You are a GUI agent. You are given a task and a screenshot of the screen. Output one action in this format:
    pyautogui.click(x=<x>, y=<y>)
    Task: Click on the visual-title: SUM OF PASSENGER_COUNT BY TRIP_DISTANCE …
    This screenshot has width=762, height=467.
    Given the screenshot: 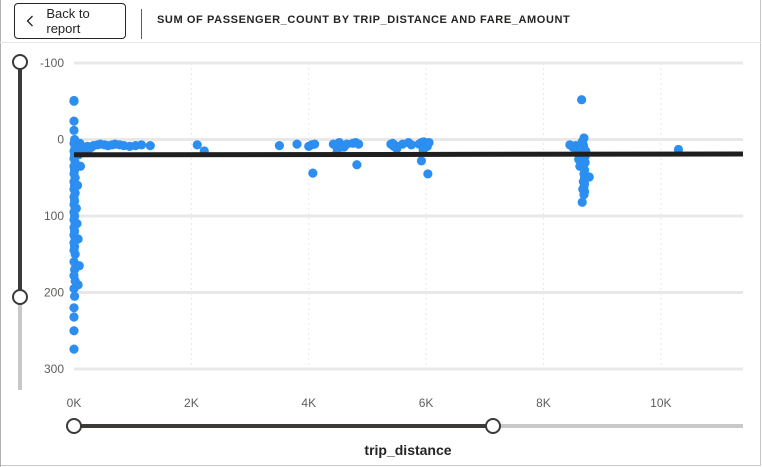 What is the action you would take?
    pyautogui.click(x=364, y=20)
    